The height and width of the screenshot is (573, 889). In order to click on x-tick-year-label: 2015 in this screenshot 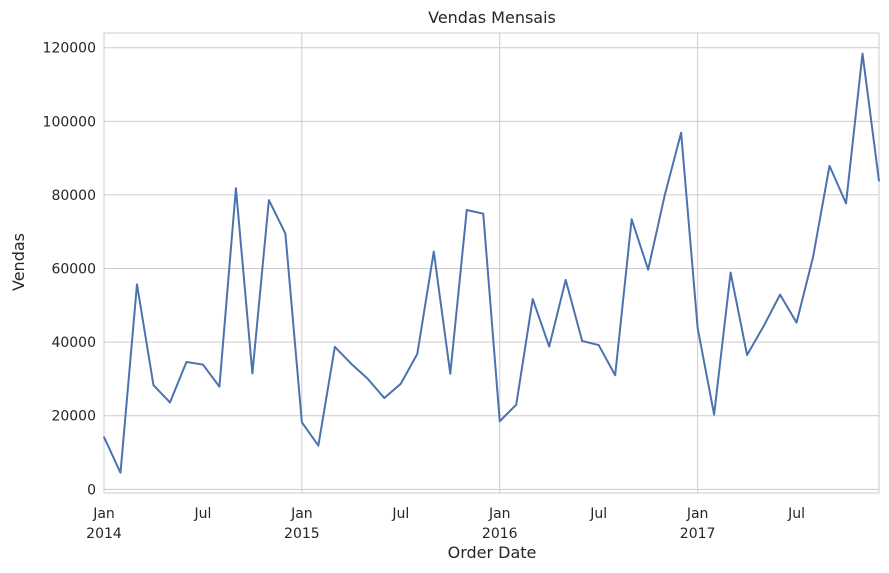, I will do `click(302, 534)`.